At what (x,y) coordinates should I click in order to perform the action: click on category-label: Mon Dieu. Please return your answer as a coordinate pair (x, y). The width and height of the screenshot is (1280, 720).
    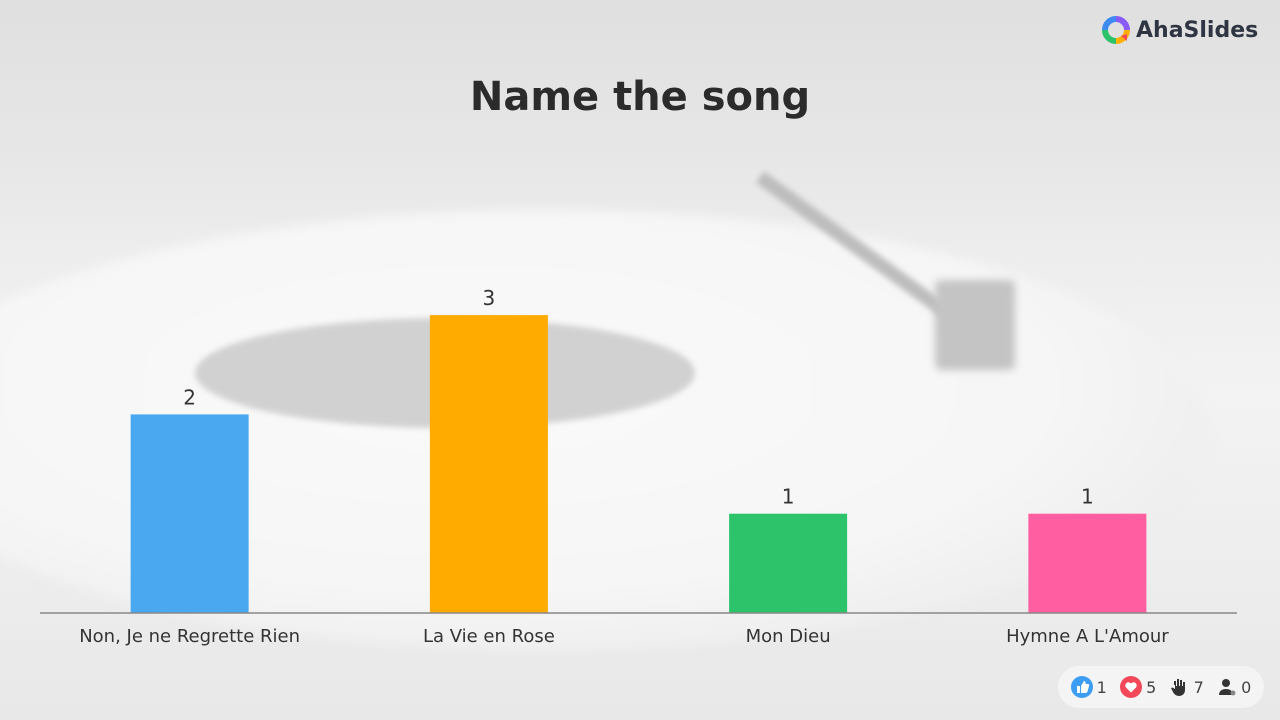
    Looking at the image, I should click on (788, 636).